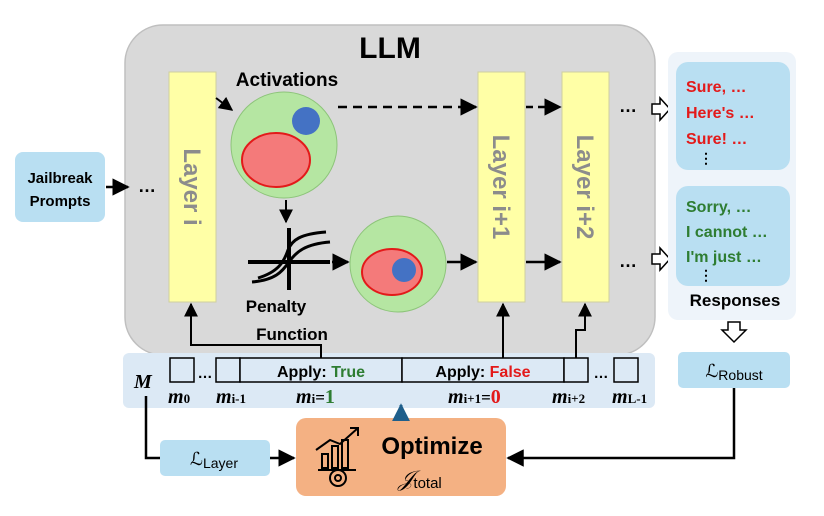  I want to click on mask-i-to-layer-i-arrow, so click(253, 330).